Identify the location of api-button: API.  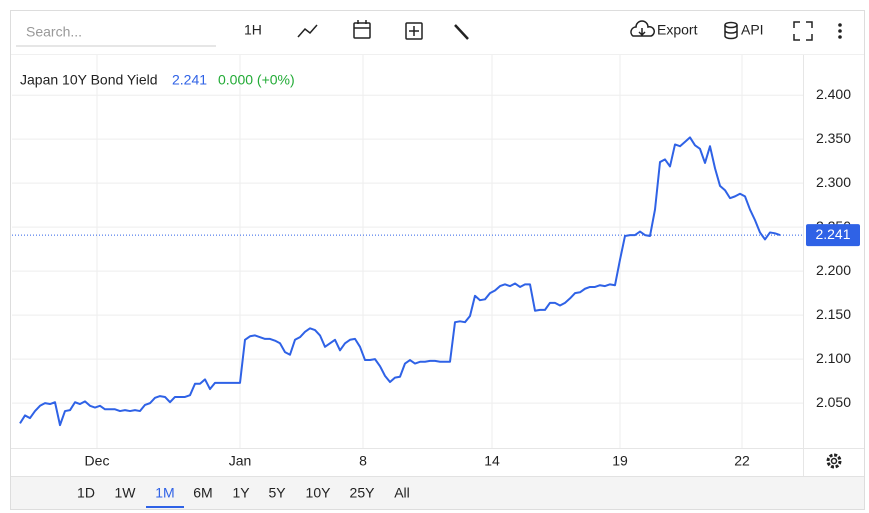
(752, 30).